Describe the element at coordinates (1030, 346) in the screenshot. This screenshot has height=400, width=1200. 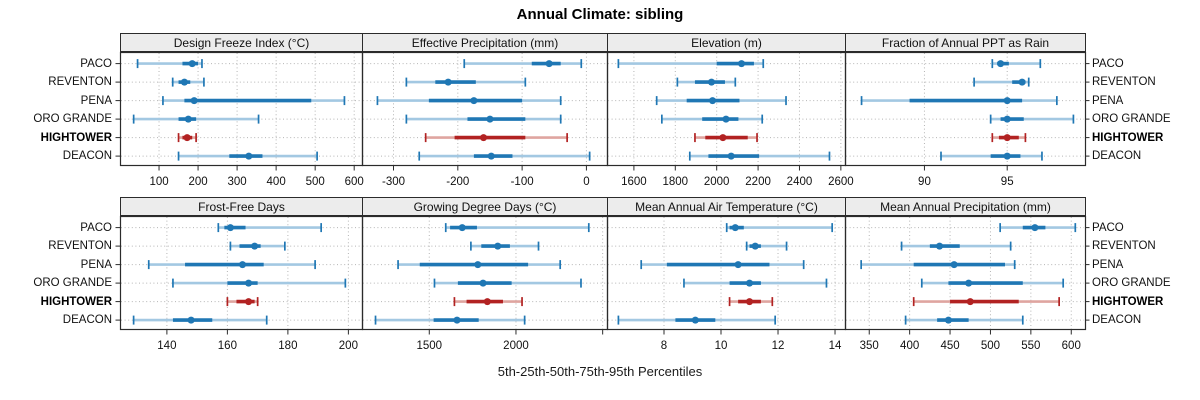
I see `x-tick-label: 550` at that location.